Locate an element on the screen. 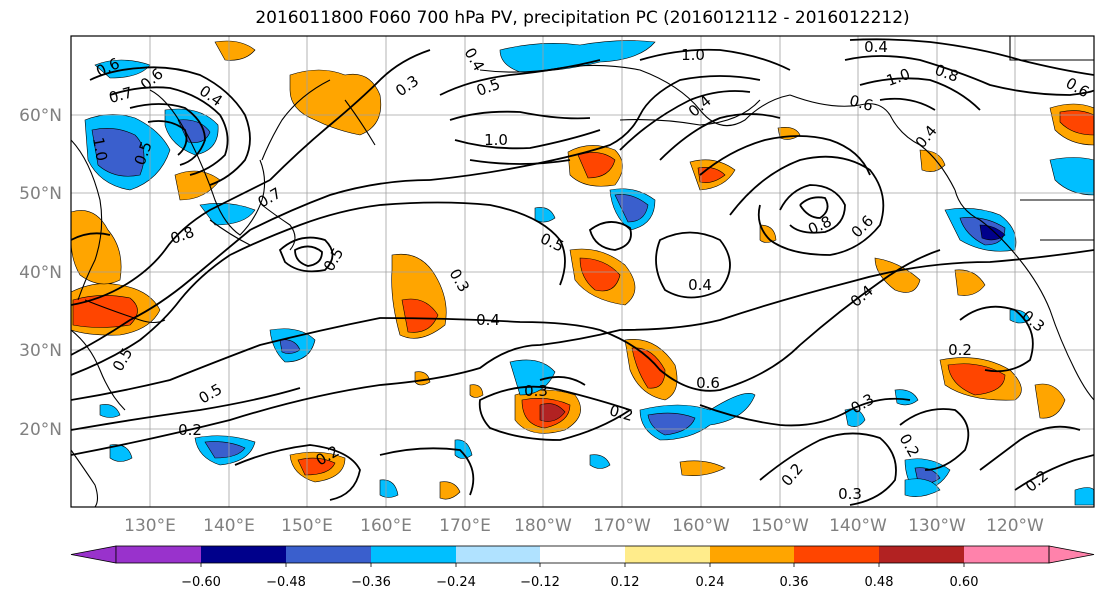 The image size is (1105, 601). lon-label: 150°E is located at coordinates (307, 526).